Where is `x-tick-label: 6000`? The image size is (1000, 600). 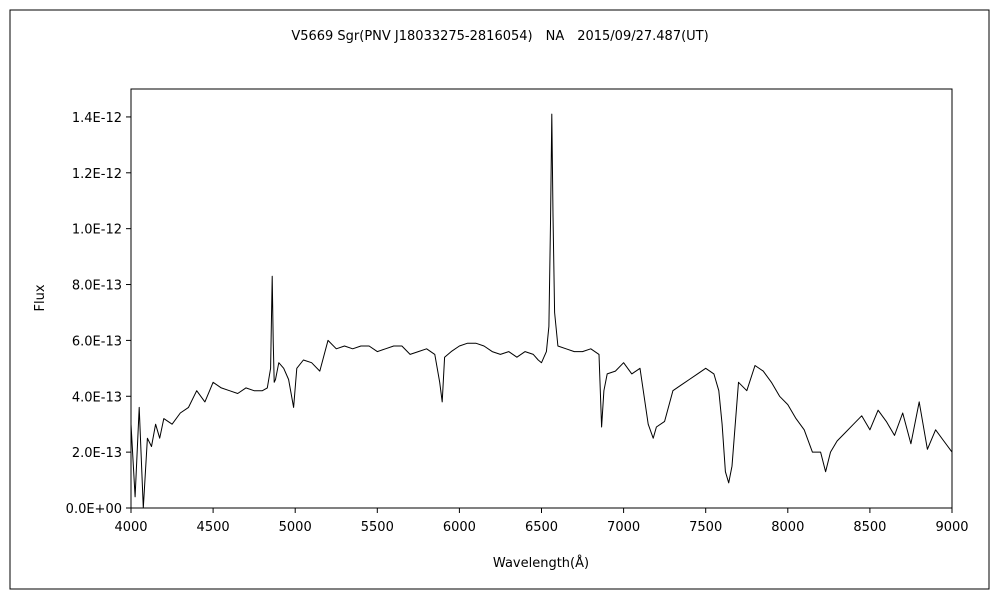 x-tick-label: 6000 is located at coordinates (459, 527).